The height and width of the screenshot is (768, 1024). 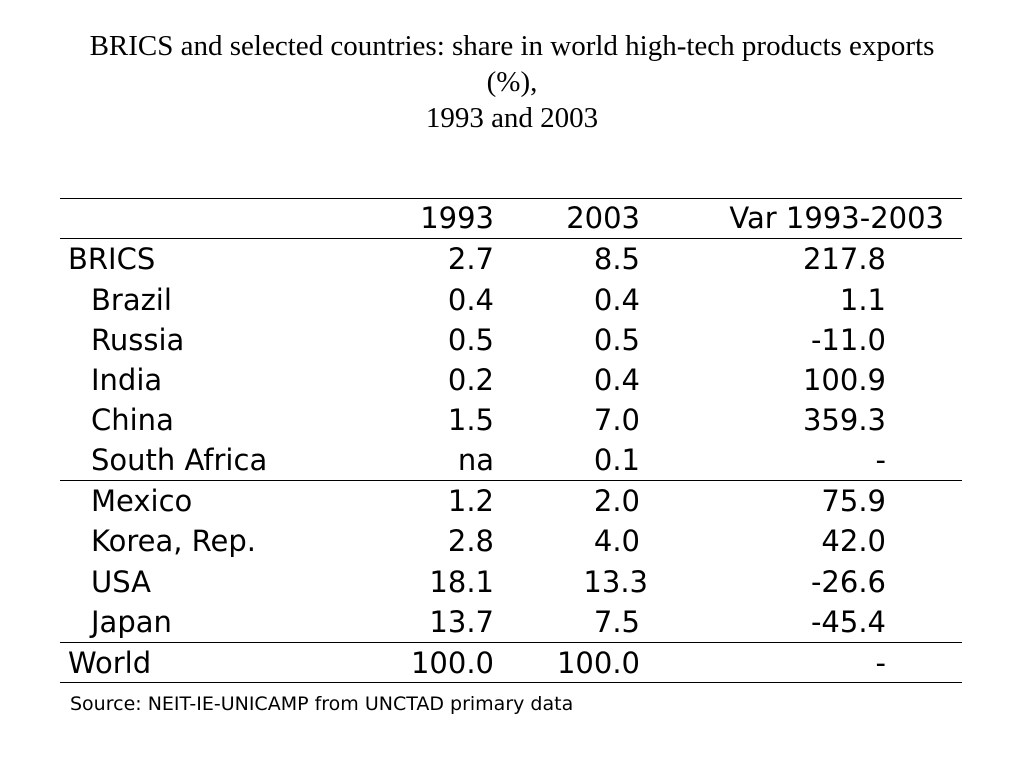 I want to click on cell-var: 75.9, so click(x=853, y=501).